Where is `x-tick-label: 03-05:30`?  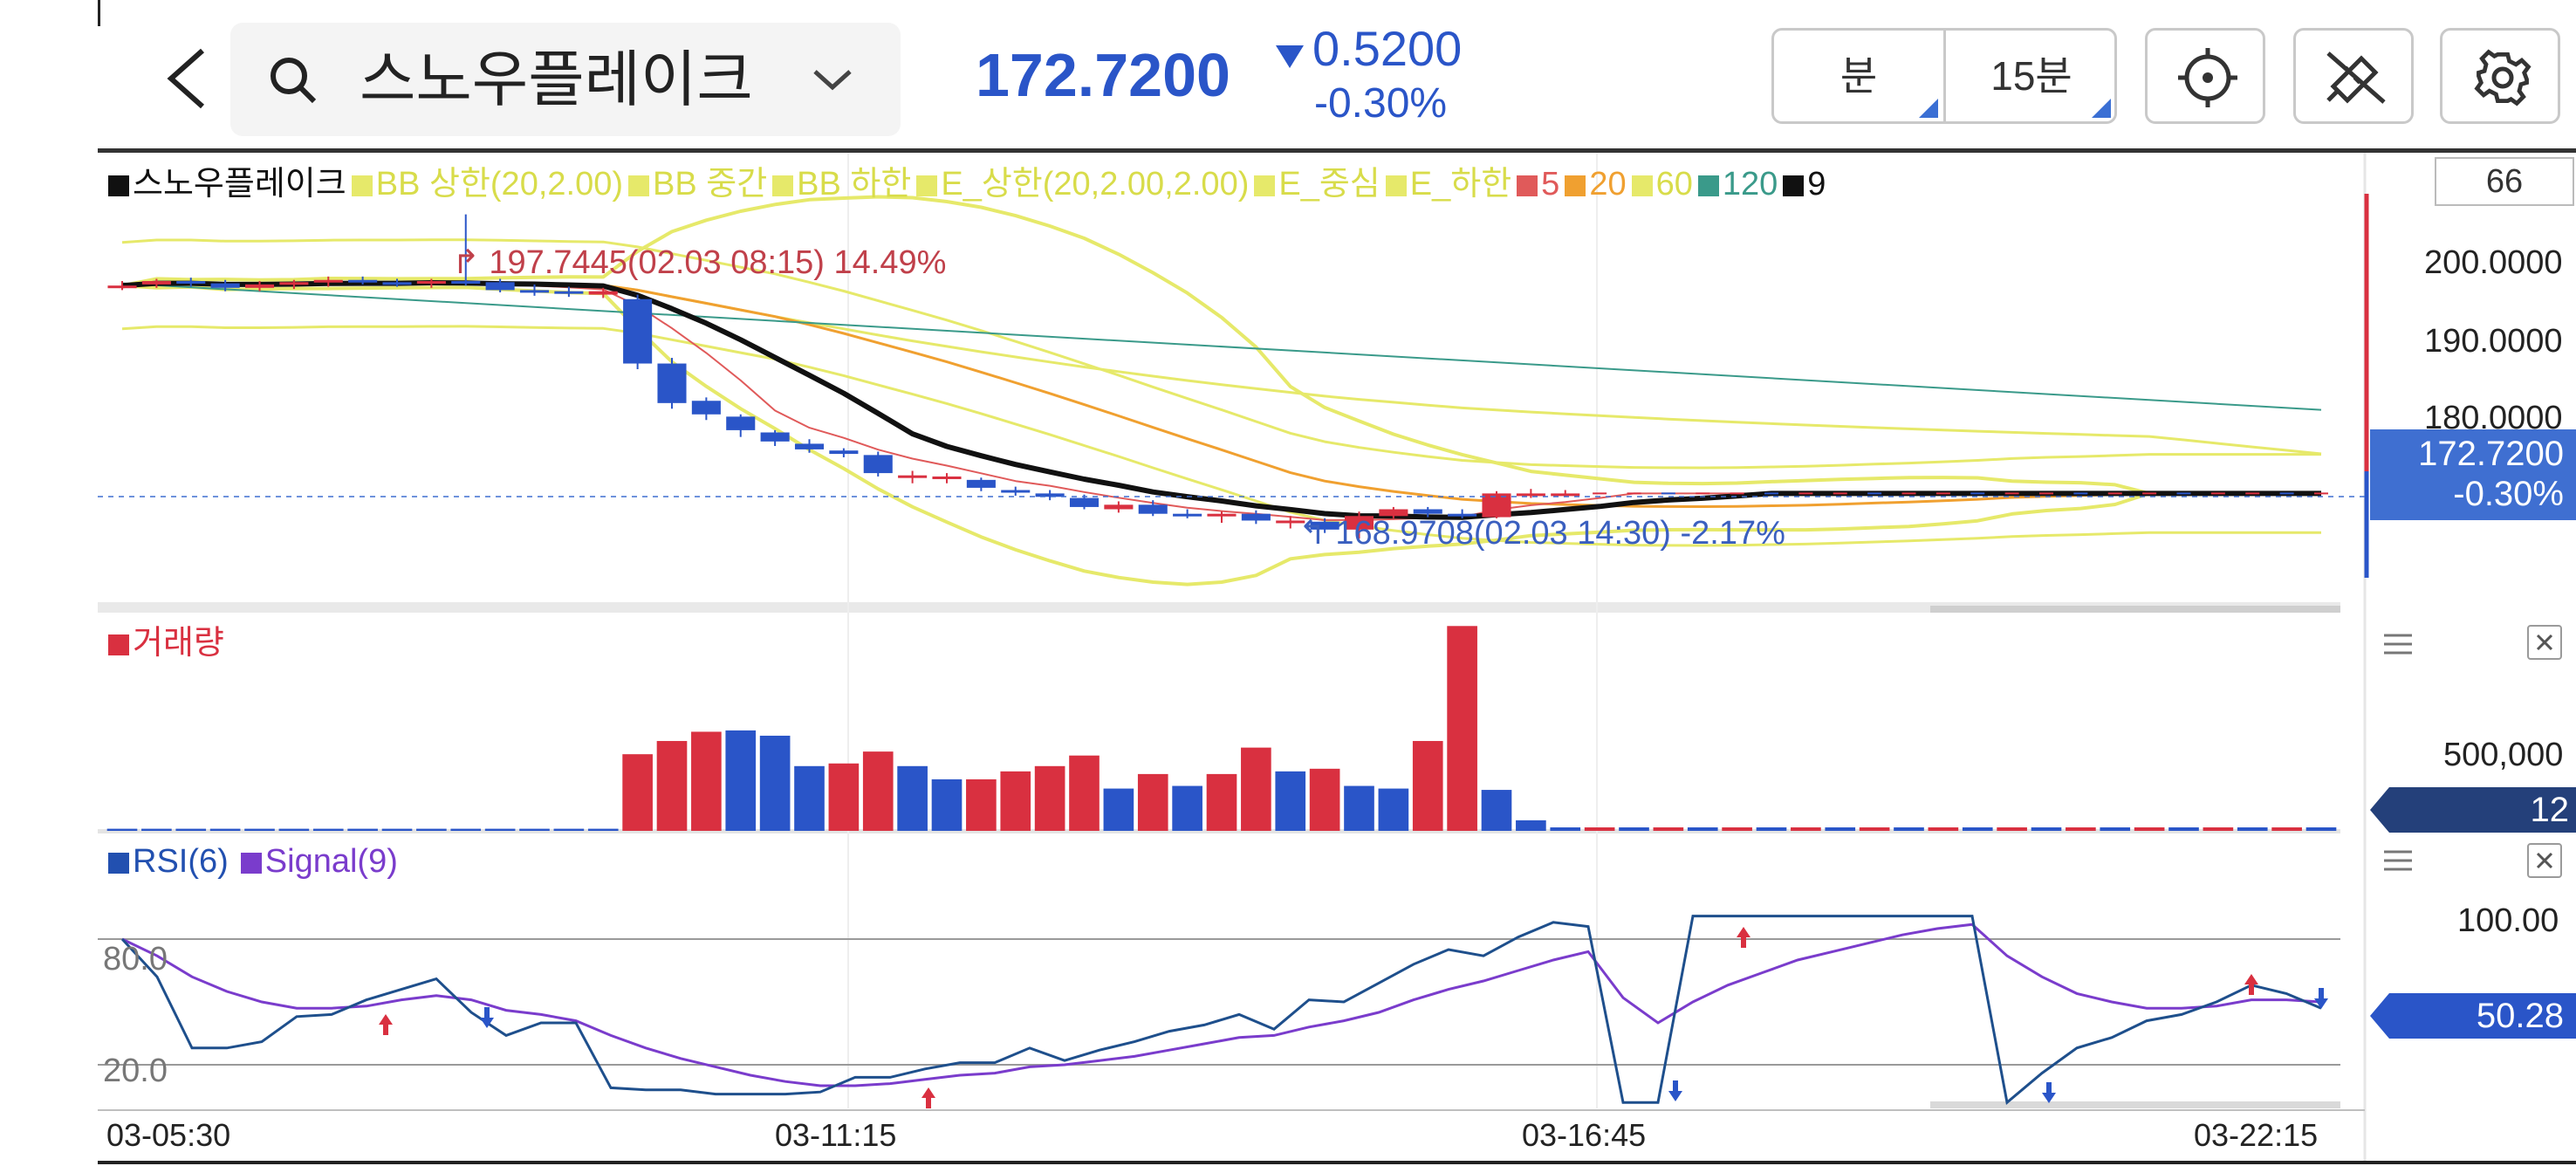 x-tick-label: 03-05:30 is located at coordinates (169, 1135).